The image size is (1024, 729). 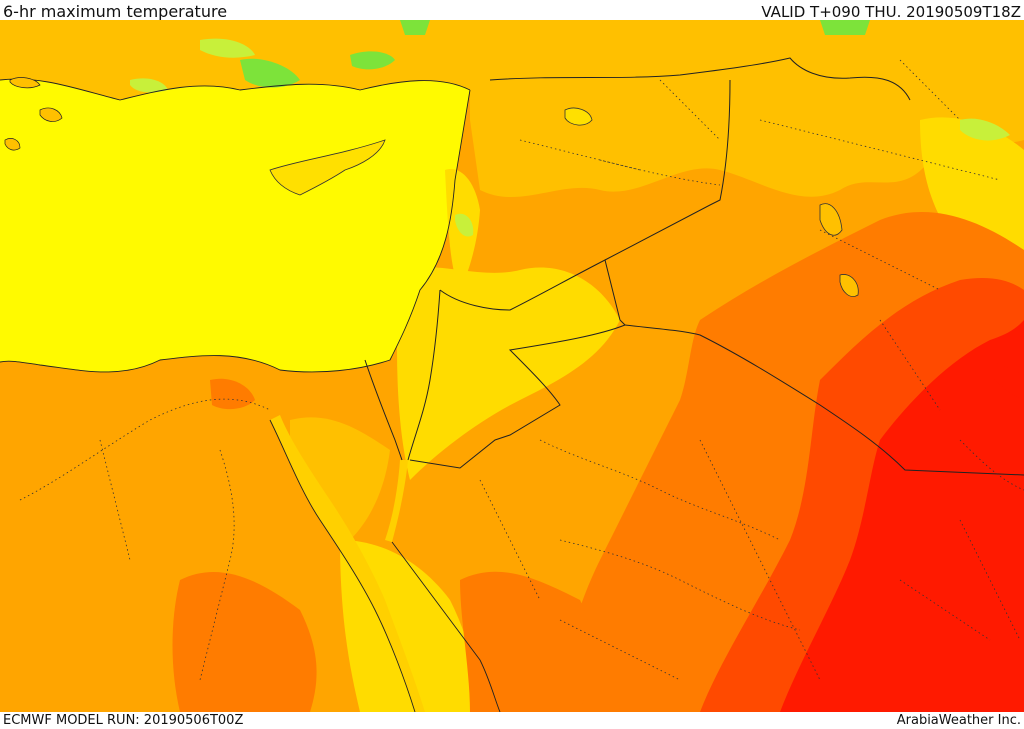 I want to click on turkey-land, so click(x=235, y=60).